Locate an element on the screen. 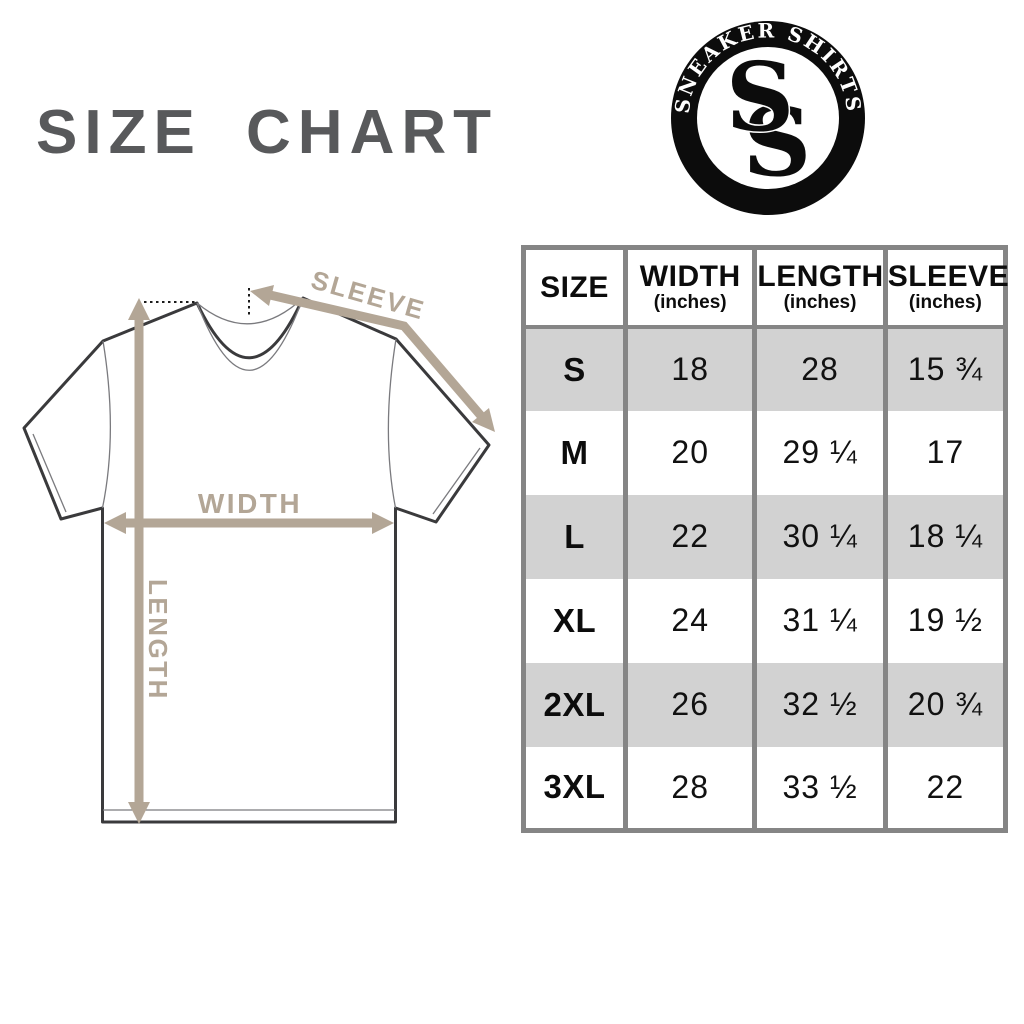  table-row-m: M 20 29 ¼ 17 is located at coordinates (765, 452).